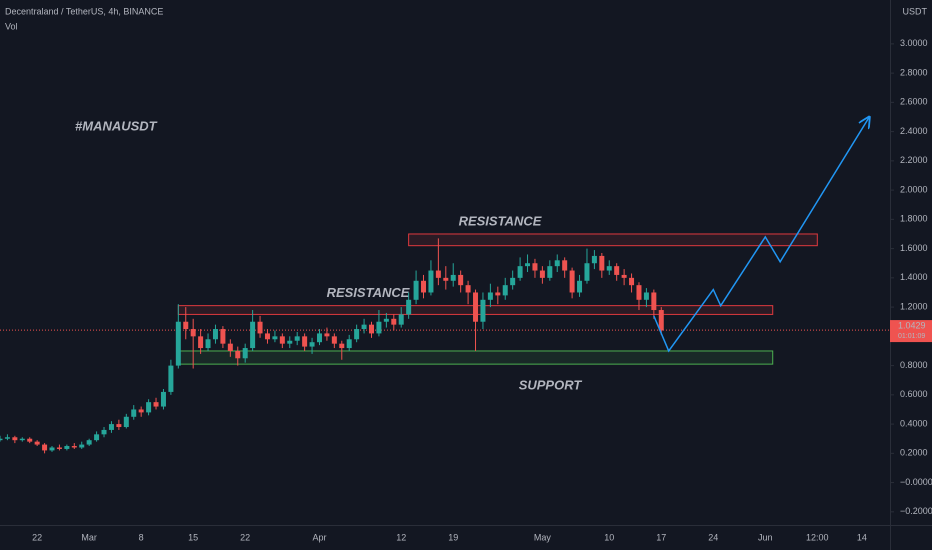  Describe the element at coordinates (613, 240) in the screenshot. I see `zone` at that location.